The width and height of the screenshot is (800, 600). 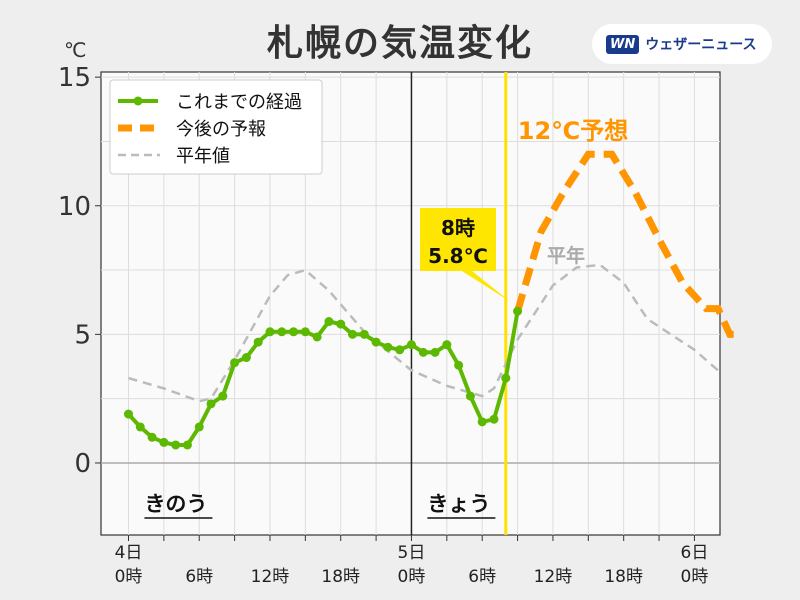 I want to click on current-temp-callout, so click(x=458, y=239).